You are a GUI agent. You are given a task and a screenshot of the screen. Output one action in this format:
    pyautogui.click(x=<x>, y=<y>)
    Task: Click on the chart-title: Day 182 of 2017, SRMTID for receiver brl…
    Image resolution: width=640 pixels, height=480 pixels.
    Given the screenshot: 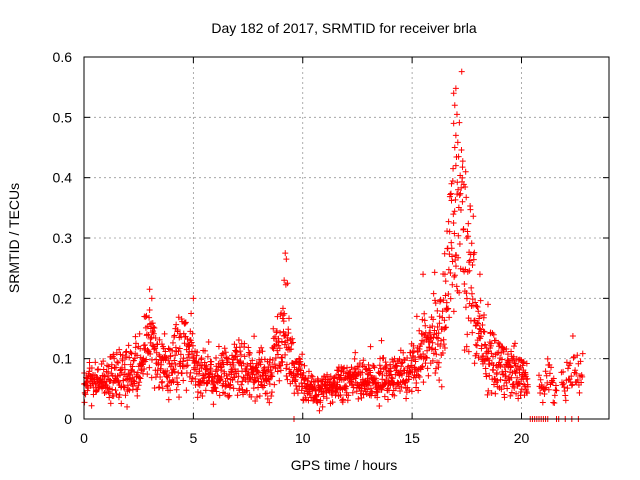 What is the action you would take?
    pyautogui.click(x=344, y=28)
    